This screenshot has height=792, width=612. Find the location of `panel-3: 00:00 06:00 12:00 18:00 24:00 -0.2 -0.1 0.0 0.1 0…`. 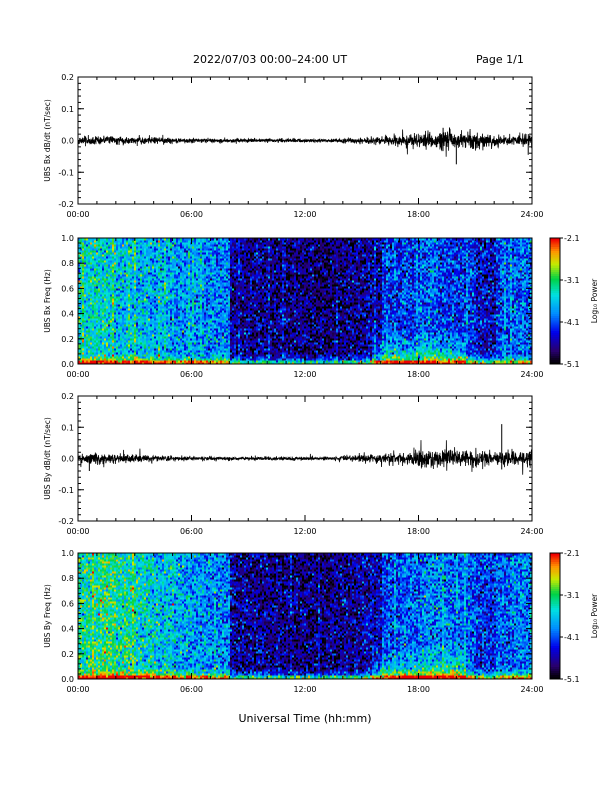

panel-3: 00:00 06:00 12:00 18:00 24:00 -0.2 -0.1 0.0 0.1 0… is located at coordinates (293, 464).